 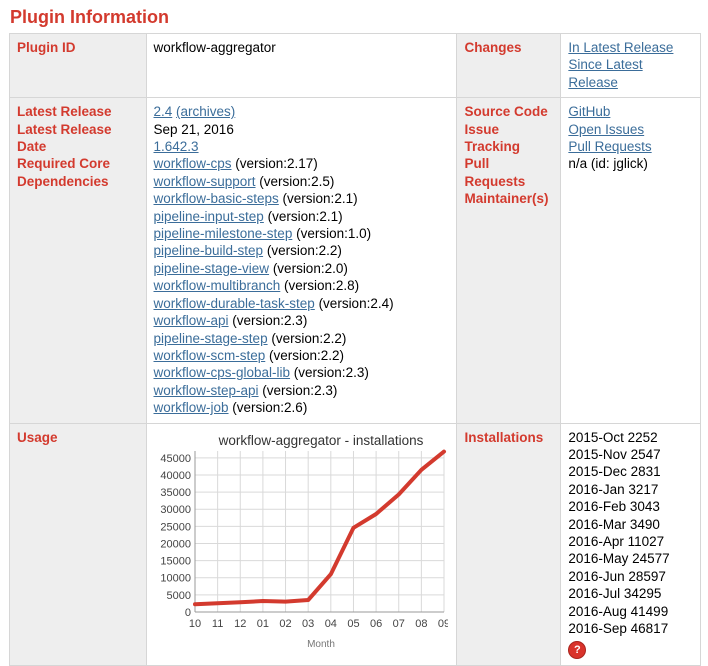 I want to click on dependency-version: (version:2.5), so click(x=295, y=181).